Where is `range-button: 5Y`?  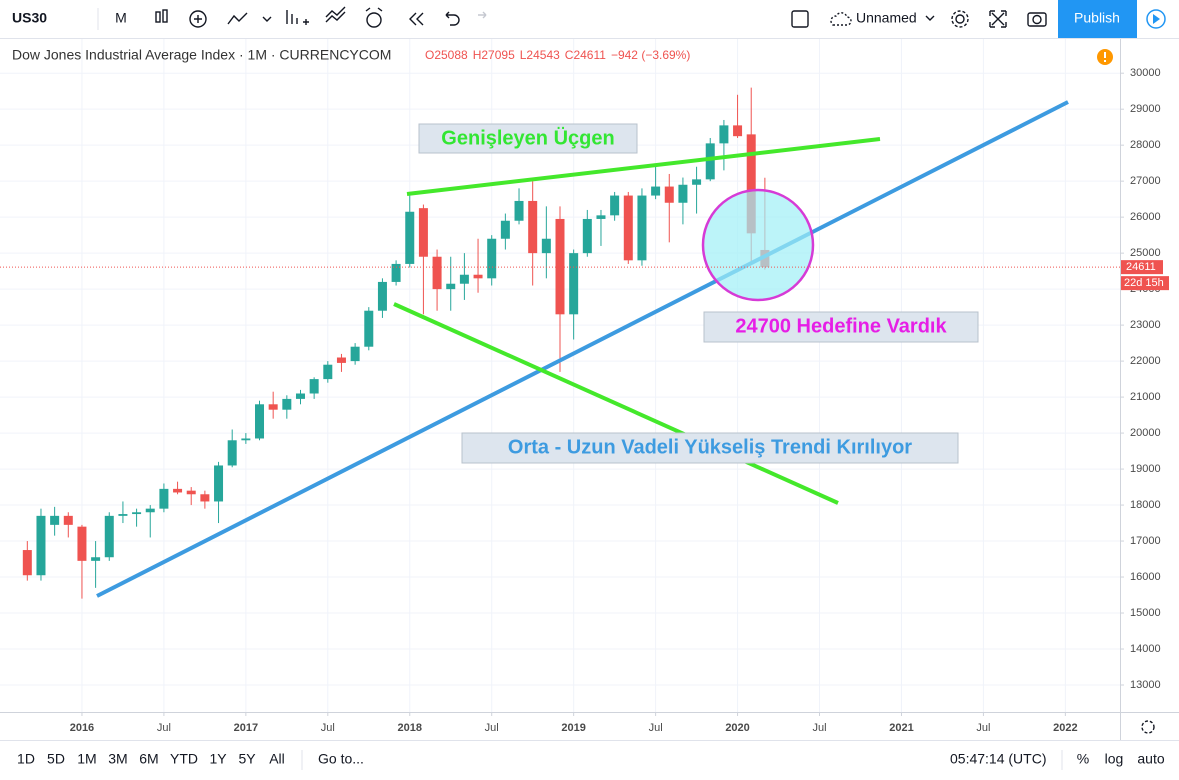
range-button: 5Y is located at coordinates (247, 759).